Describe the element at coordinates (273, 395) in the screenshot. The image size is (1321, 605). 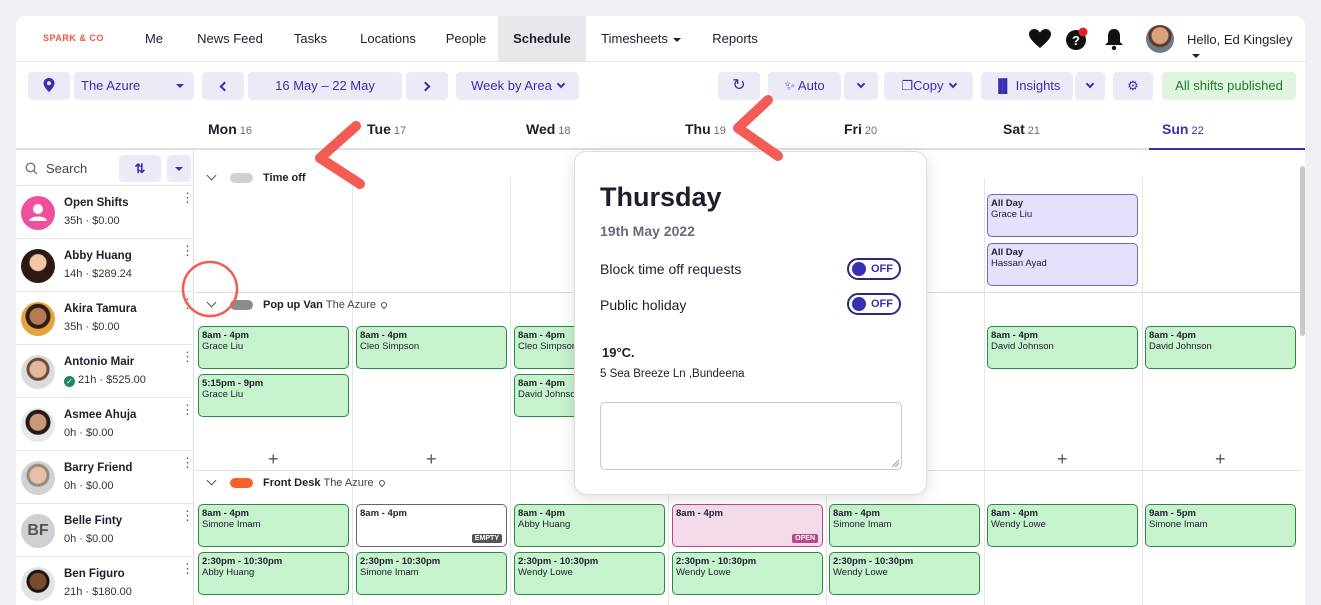
I see `shift-card: 5:15pm - 9pm Grace Liu` at that location.